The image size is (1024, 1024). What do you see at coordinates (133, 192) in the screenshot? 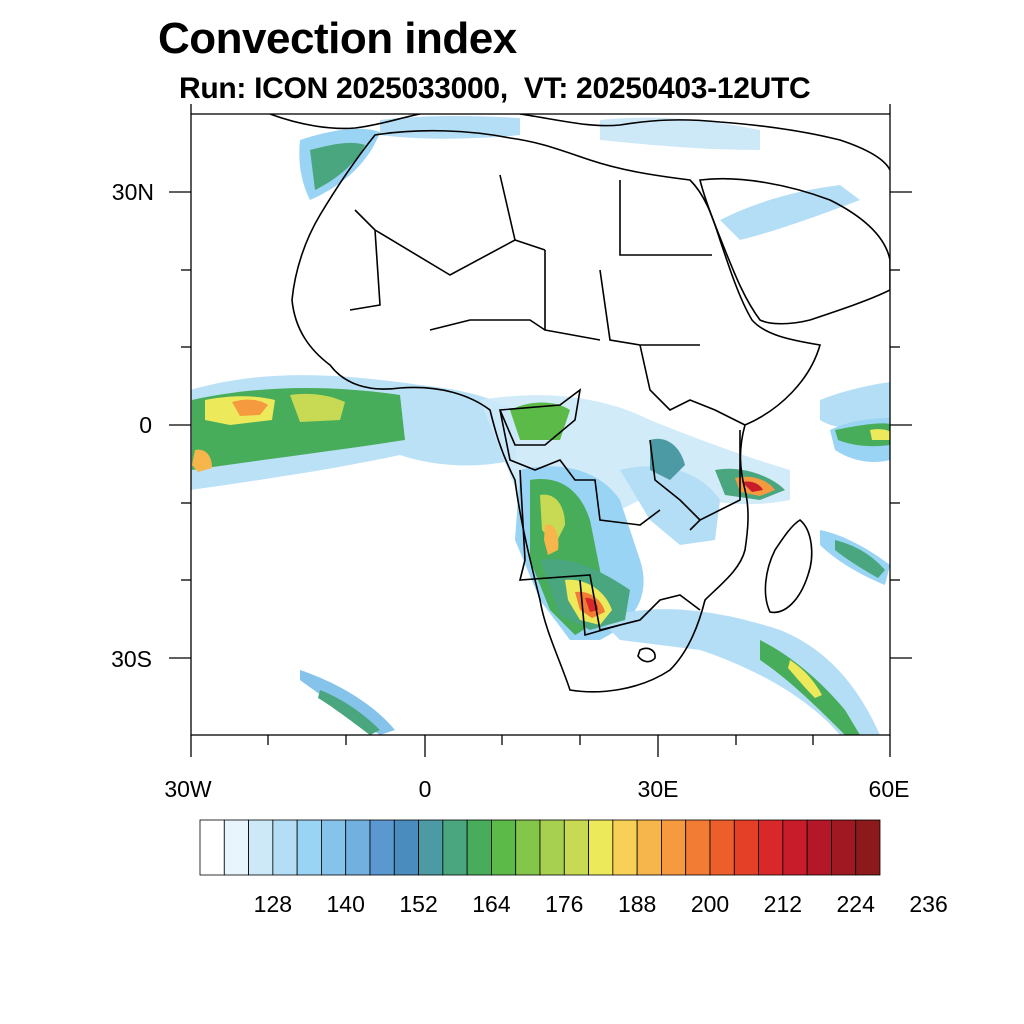
I see `lat-label-30n: 30N` at bounding box center [133, 192].